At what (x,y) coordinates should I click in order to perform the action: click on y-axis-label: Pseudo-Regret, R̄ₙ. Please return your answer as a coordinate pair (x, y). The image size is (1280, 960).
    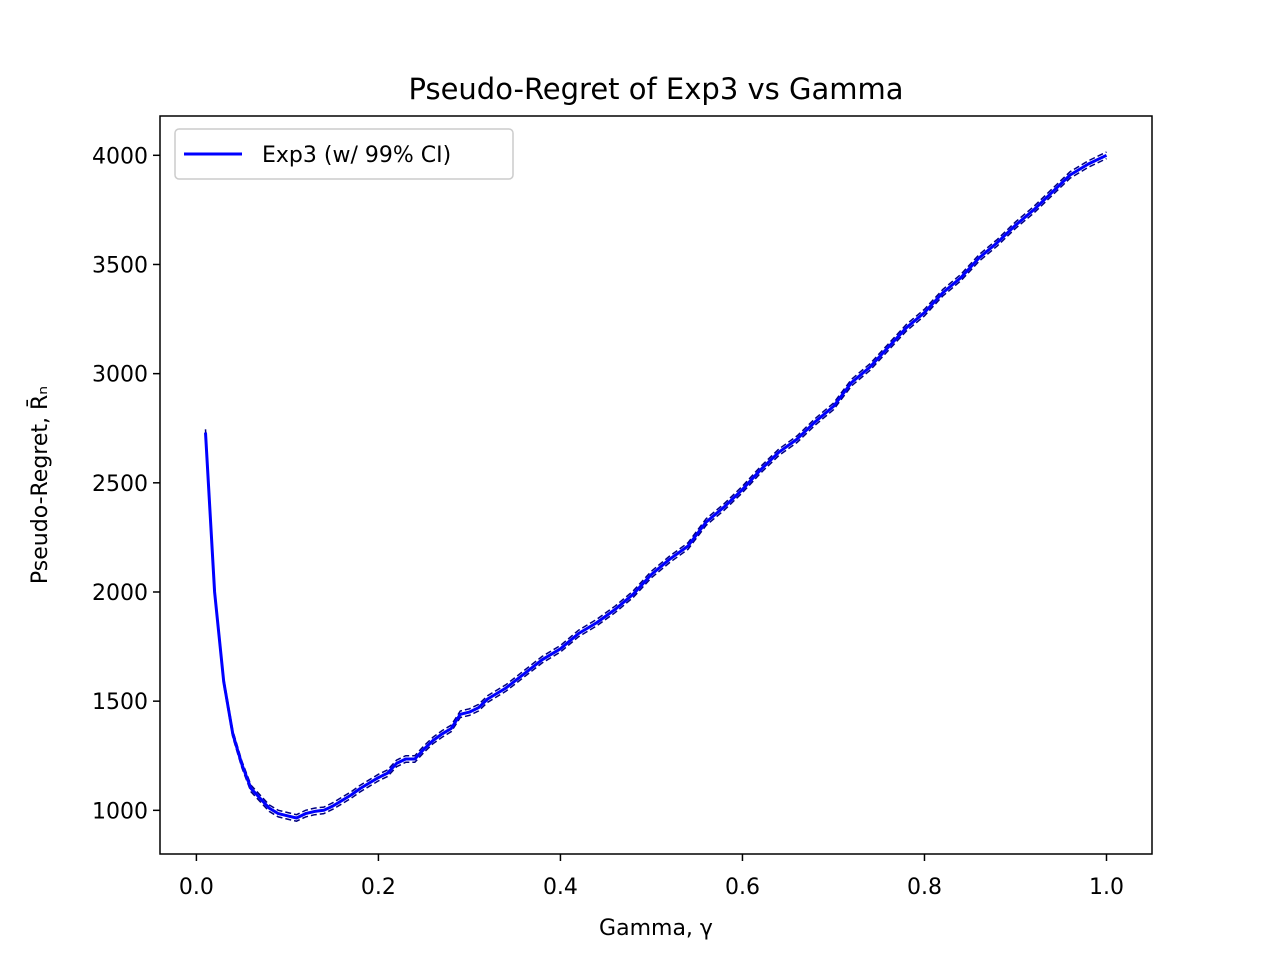
    Looking at the image, I should click on (40, 485).